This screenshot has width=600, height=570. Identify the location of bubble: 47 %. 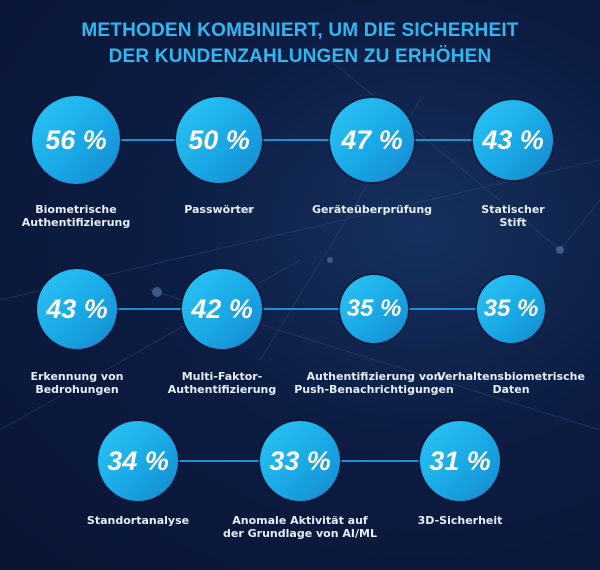
(372, 140).